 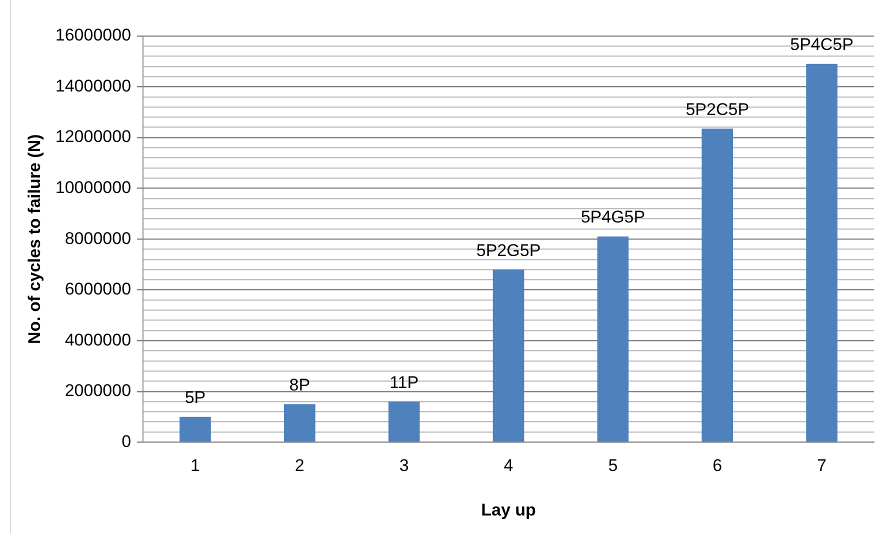 I want to click on y-axis-title: No. of cycles to failure (N), so click(x=34, y=239).